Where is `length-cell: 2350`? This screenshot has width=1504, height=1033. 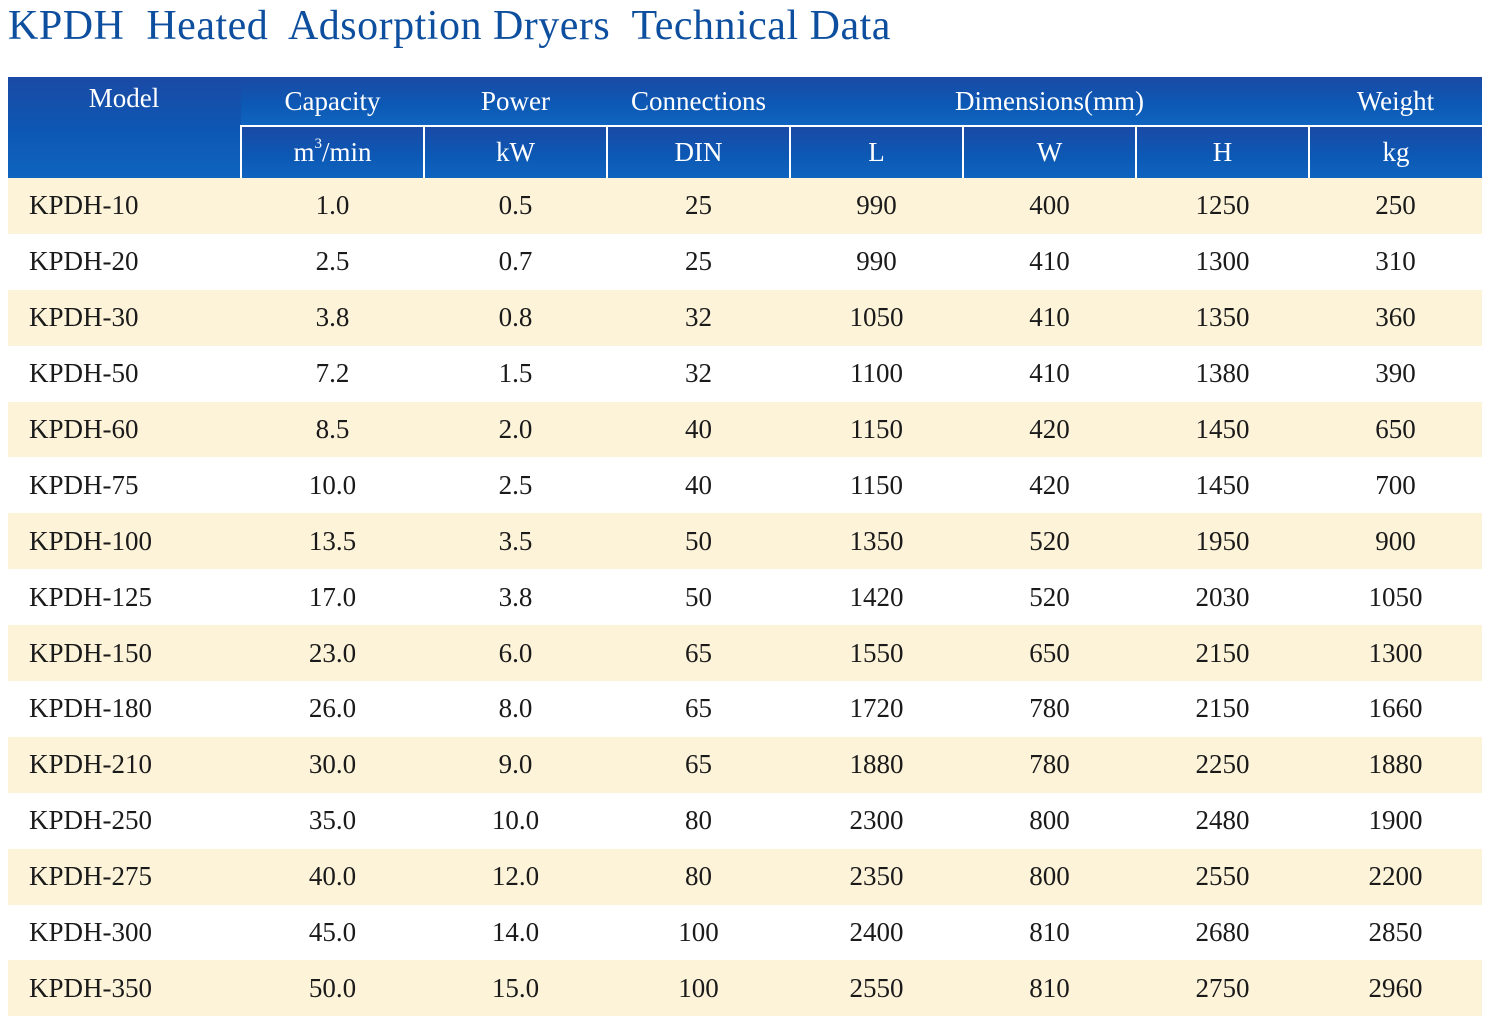
length-cell: 2350 is located at coordinates (876, 876).